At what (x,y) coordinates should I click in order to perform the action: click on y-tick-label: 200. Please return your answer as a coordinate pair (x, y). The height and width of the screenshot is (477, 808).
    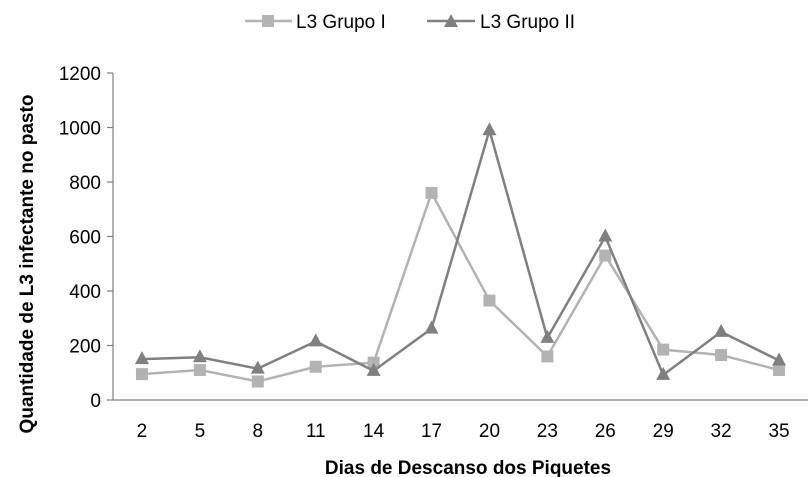
    Looking at the image, I should click on (85, 347).